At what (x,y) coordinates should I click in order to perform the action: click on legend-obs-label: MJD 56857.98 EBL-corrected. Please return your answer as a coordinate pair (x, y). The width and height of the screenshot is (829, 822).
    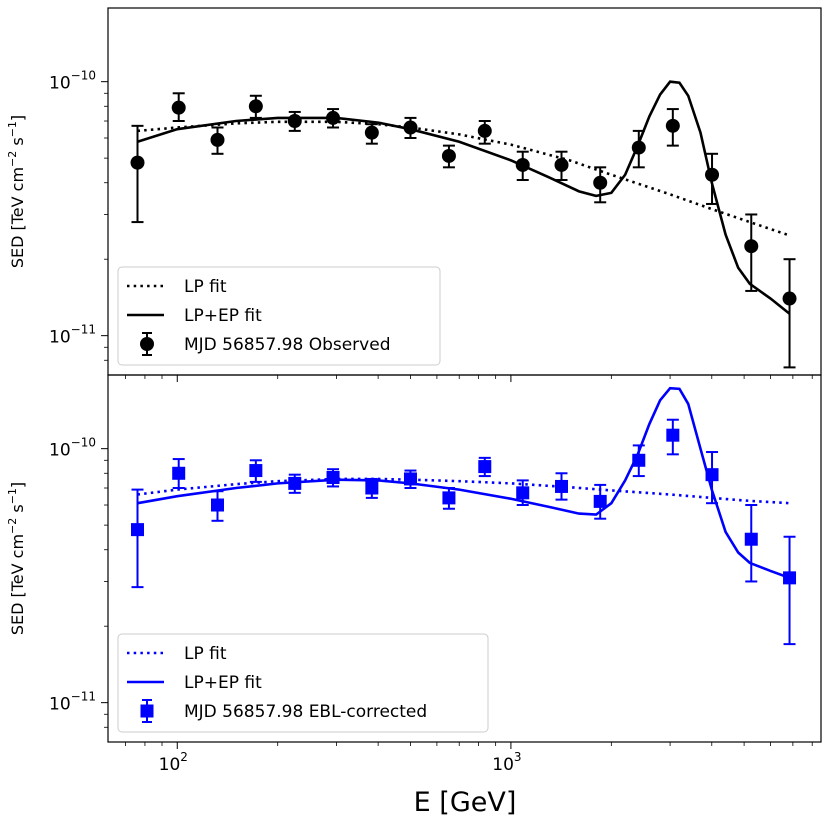
    Looking at the image, I should click on (305, 712).